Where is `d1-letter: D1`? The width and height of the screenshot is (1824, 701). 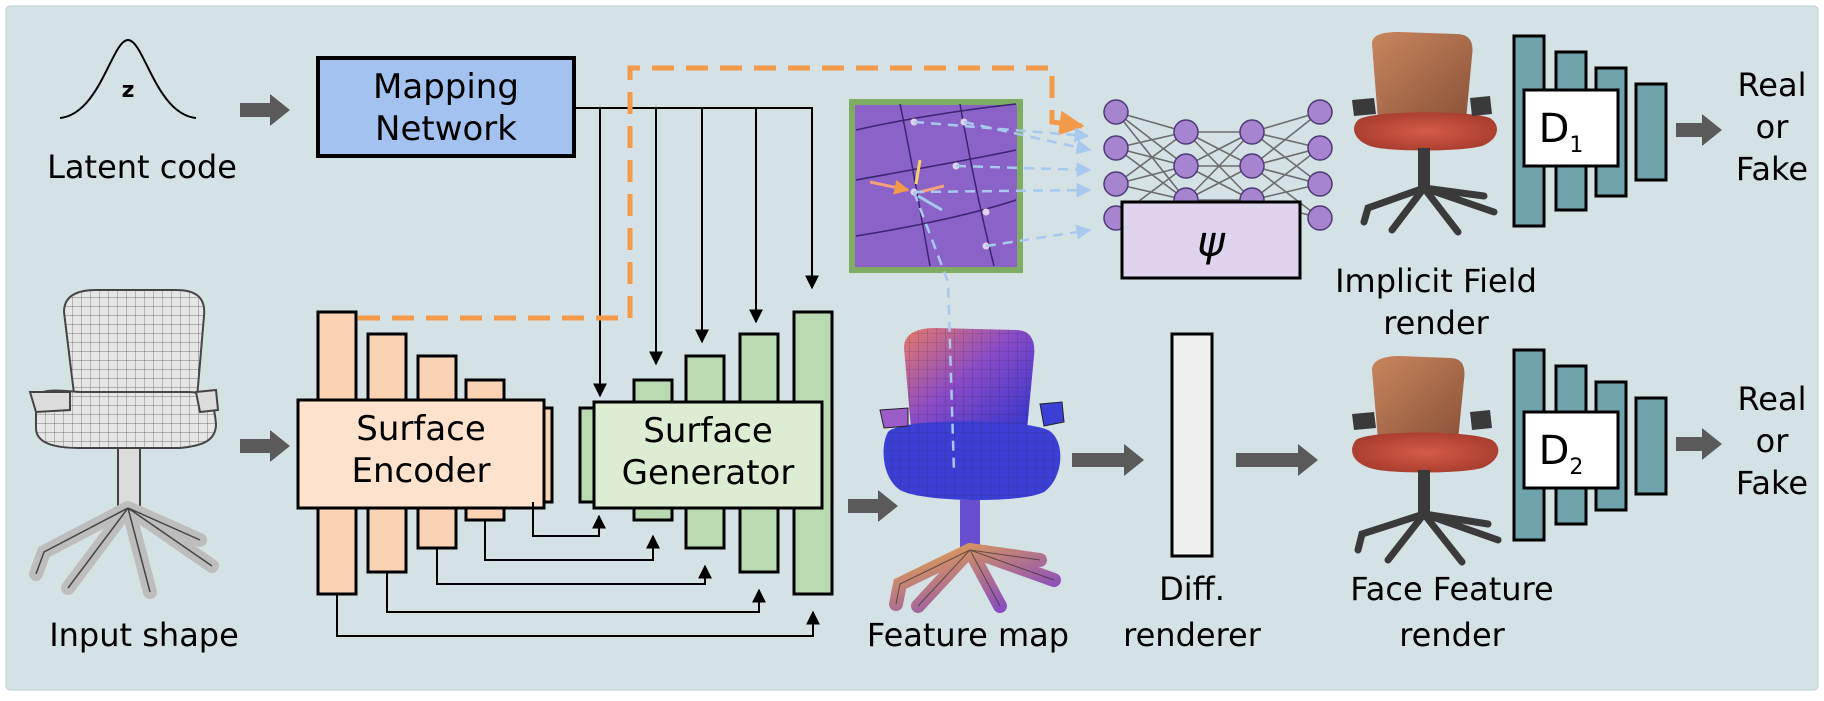 d1-letter: D1 is located at coordinates (1561, 132).